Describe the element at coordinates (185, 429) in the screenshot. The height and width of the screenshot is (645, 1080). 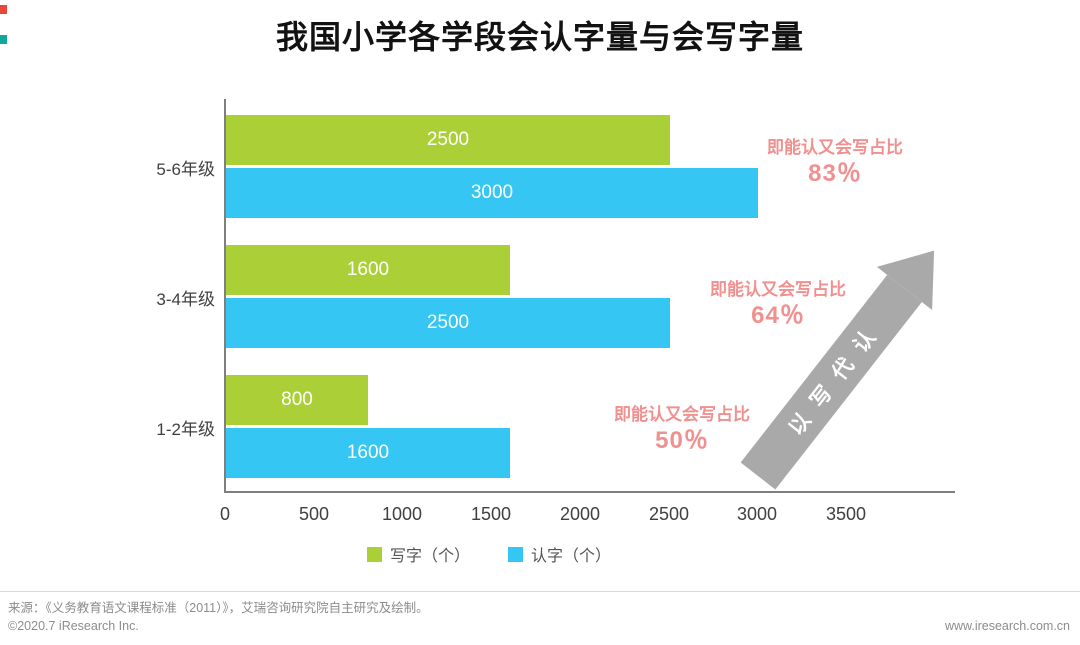
I see `y-category-label: 1-2年级` at that location.